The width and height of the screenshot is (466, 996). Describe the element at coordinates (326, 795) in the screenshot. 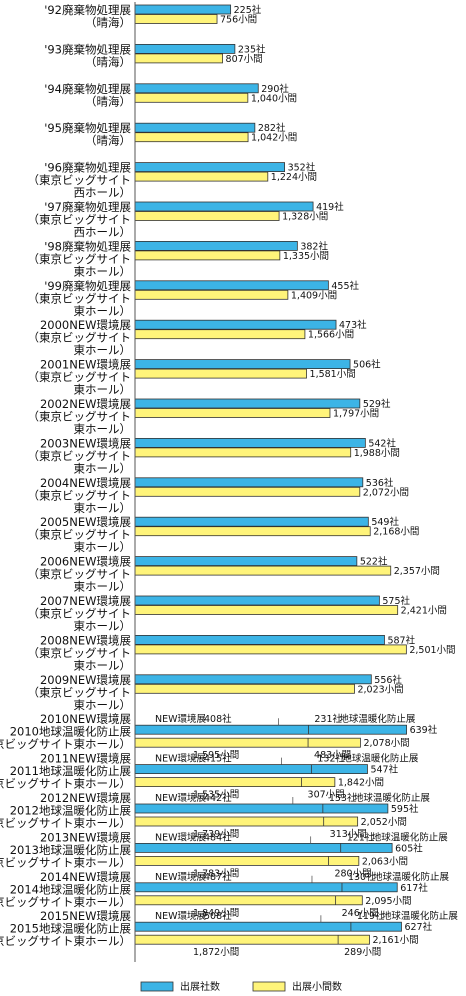

I see `global-booths-value: 307小間` at that location.